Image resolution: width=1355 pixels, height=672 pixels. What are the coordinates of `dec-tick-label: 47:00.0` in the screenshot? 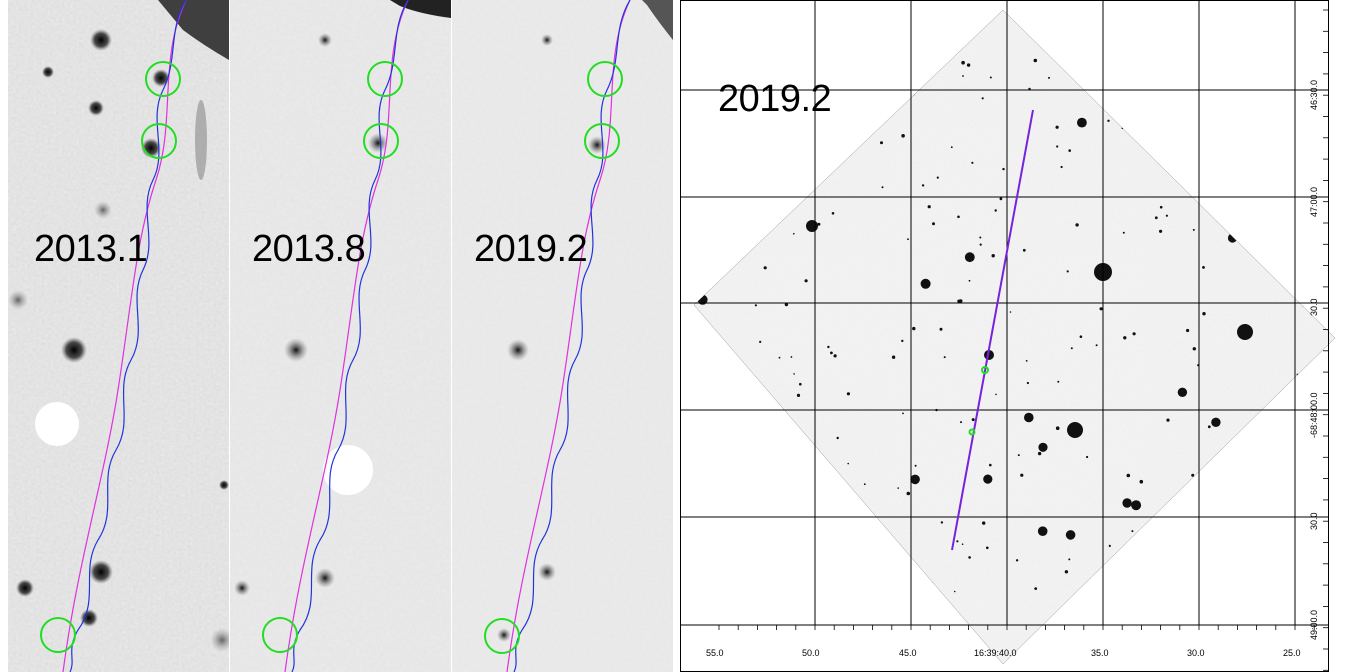 It's located at (1314, 201).